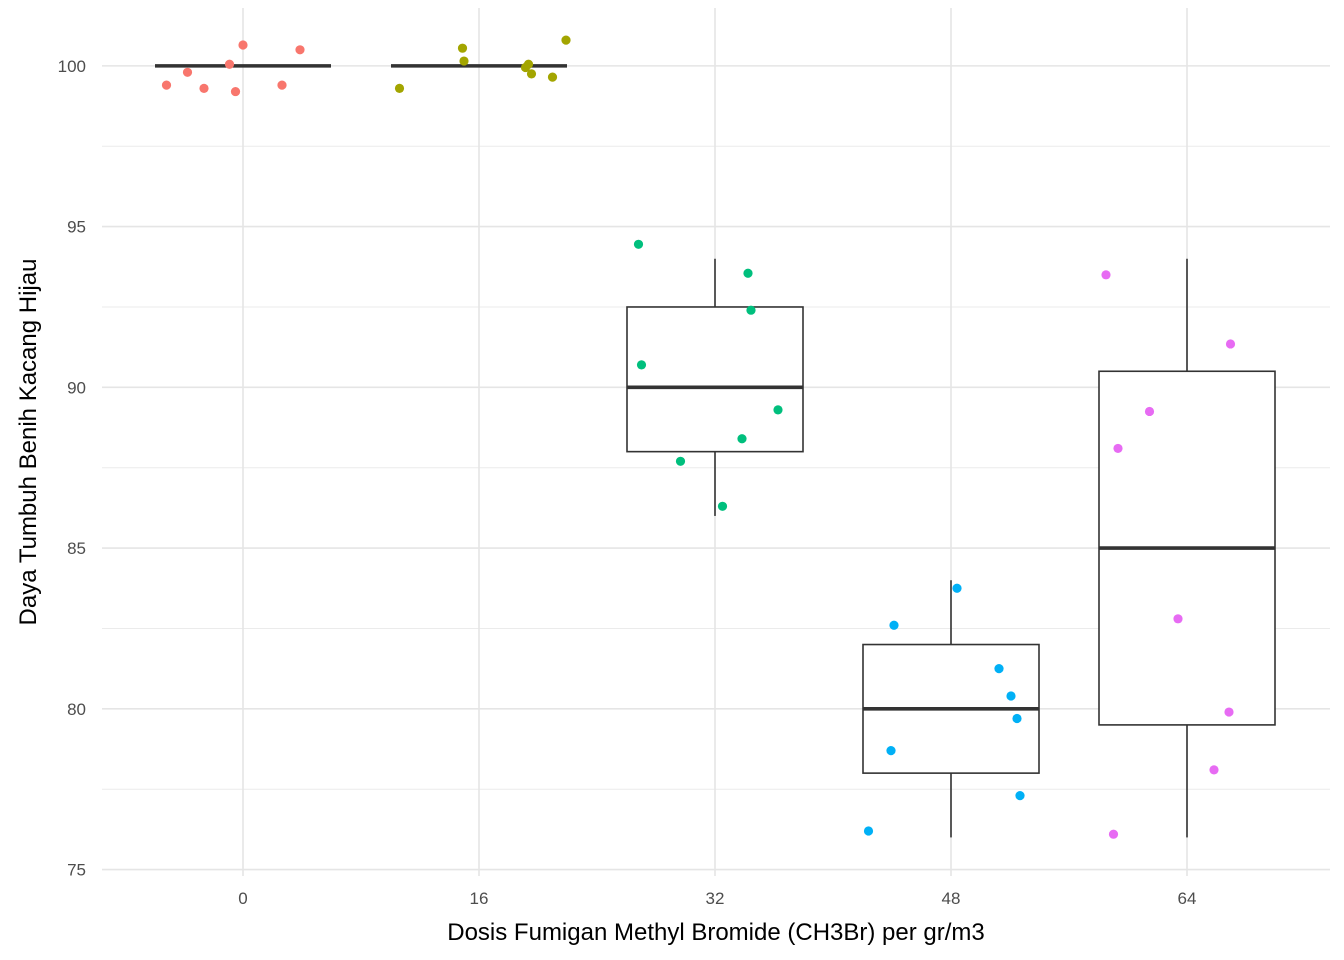 This screenshot has height=960, width=1344. Describe the element at coordinates (242, 898) in the screenshot. I see `x-tick-label: 0` at that location.